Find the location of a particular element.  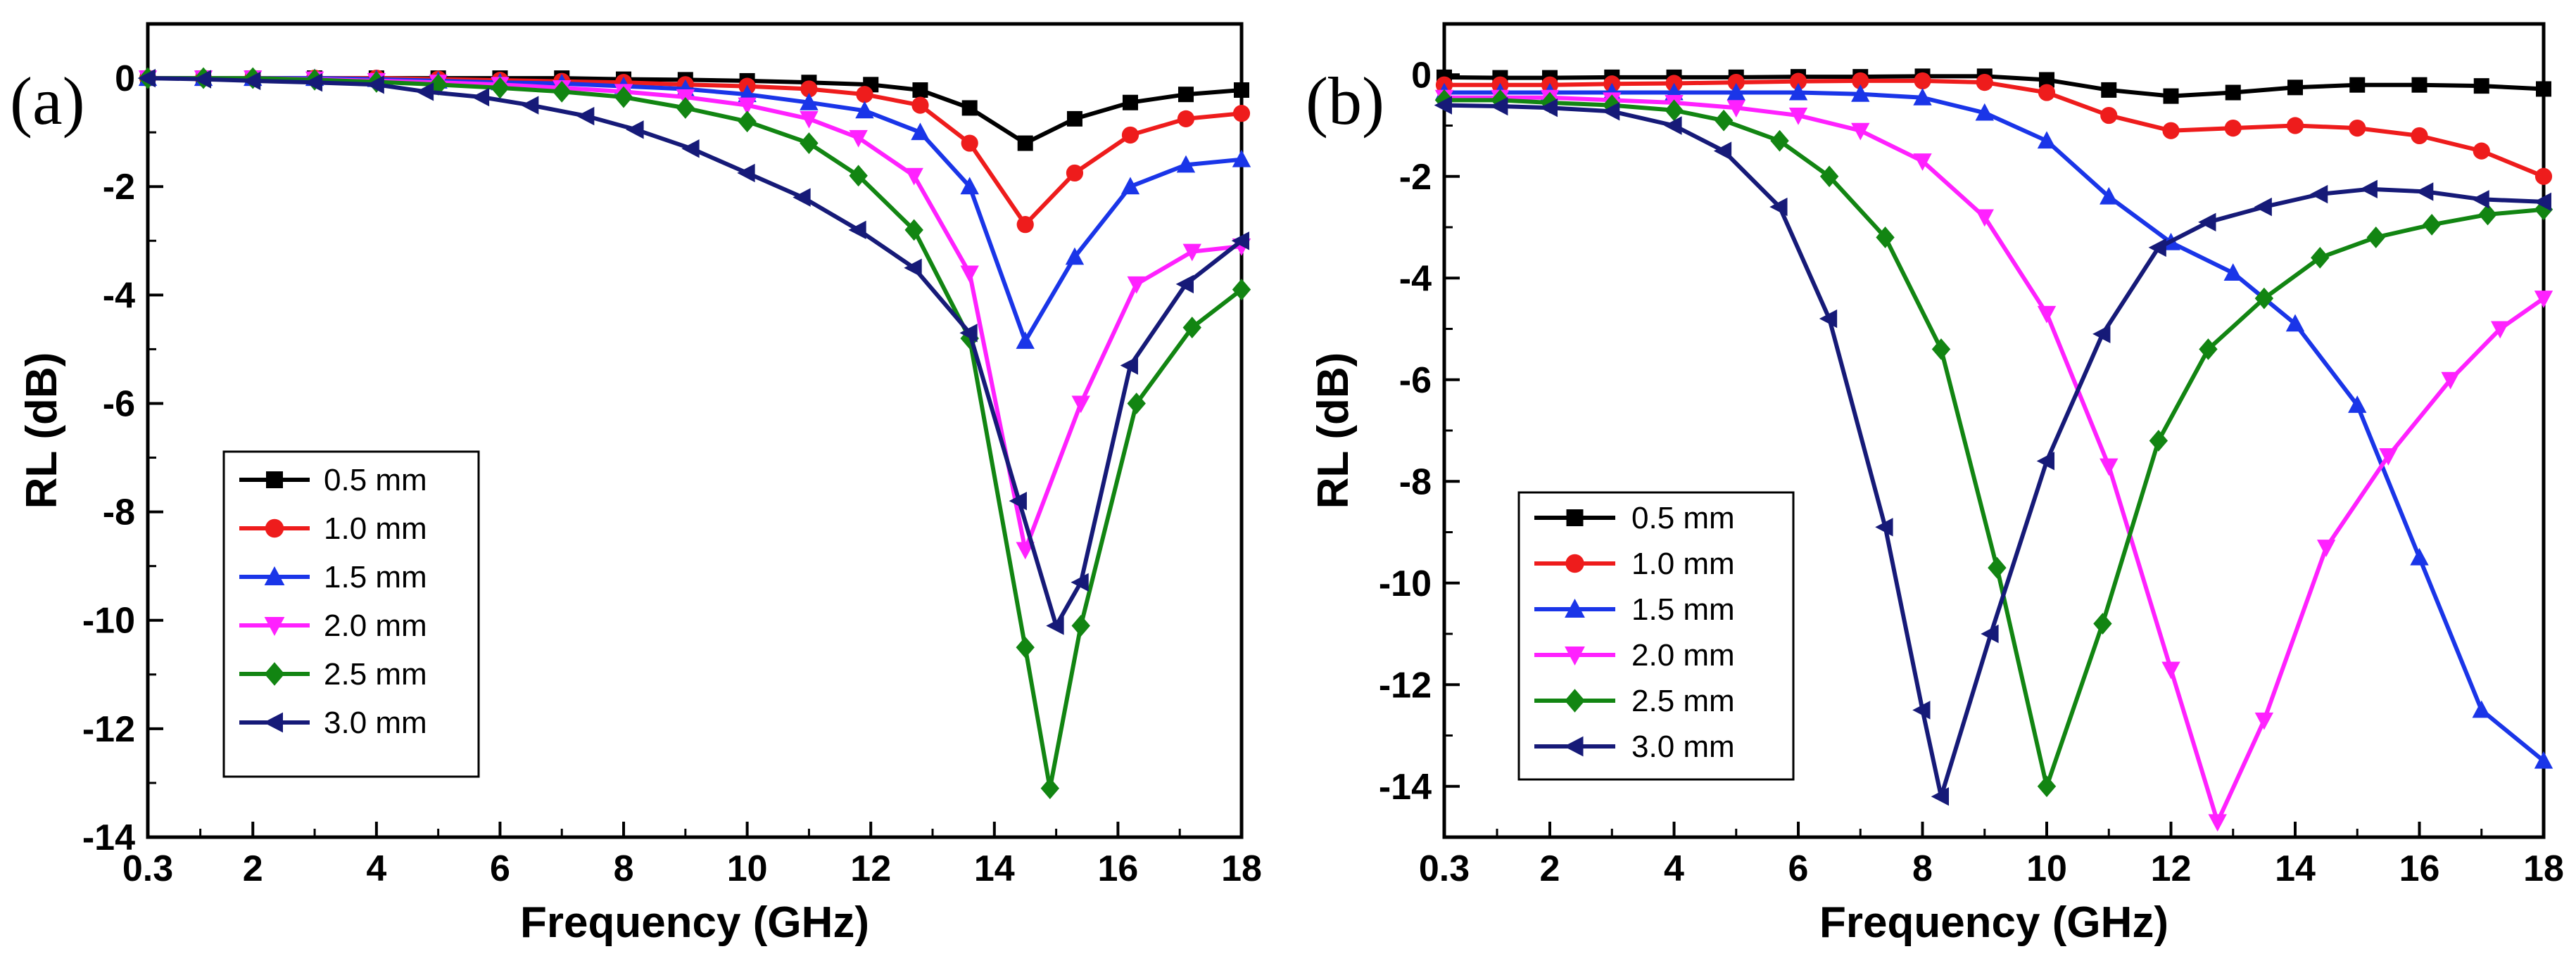

panel-a-y-axis-title: RL (dB) is located at coordinates (42, 430).